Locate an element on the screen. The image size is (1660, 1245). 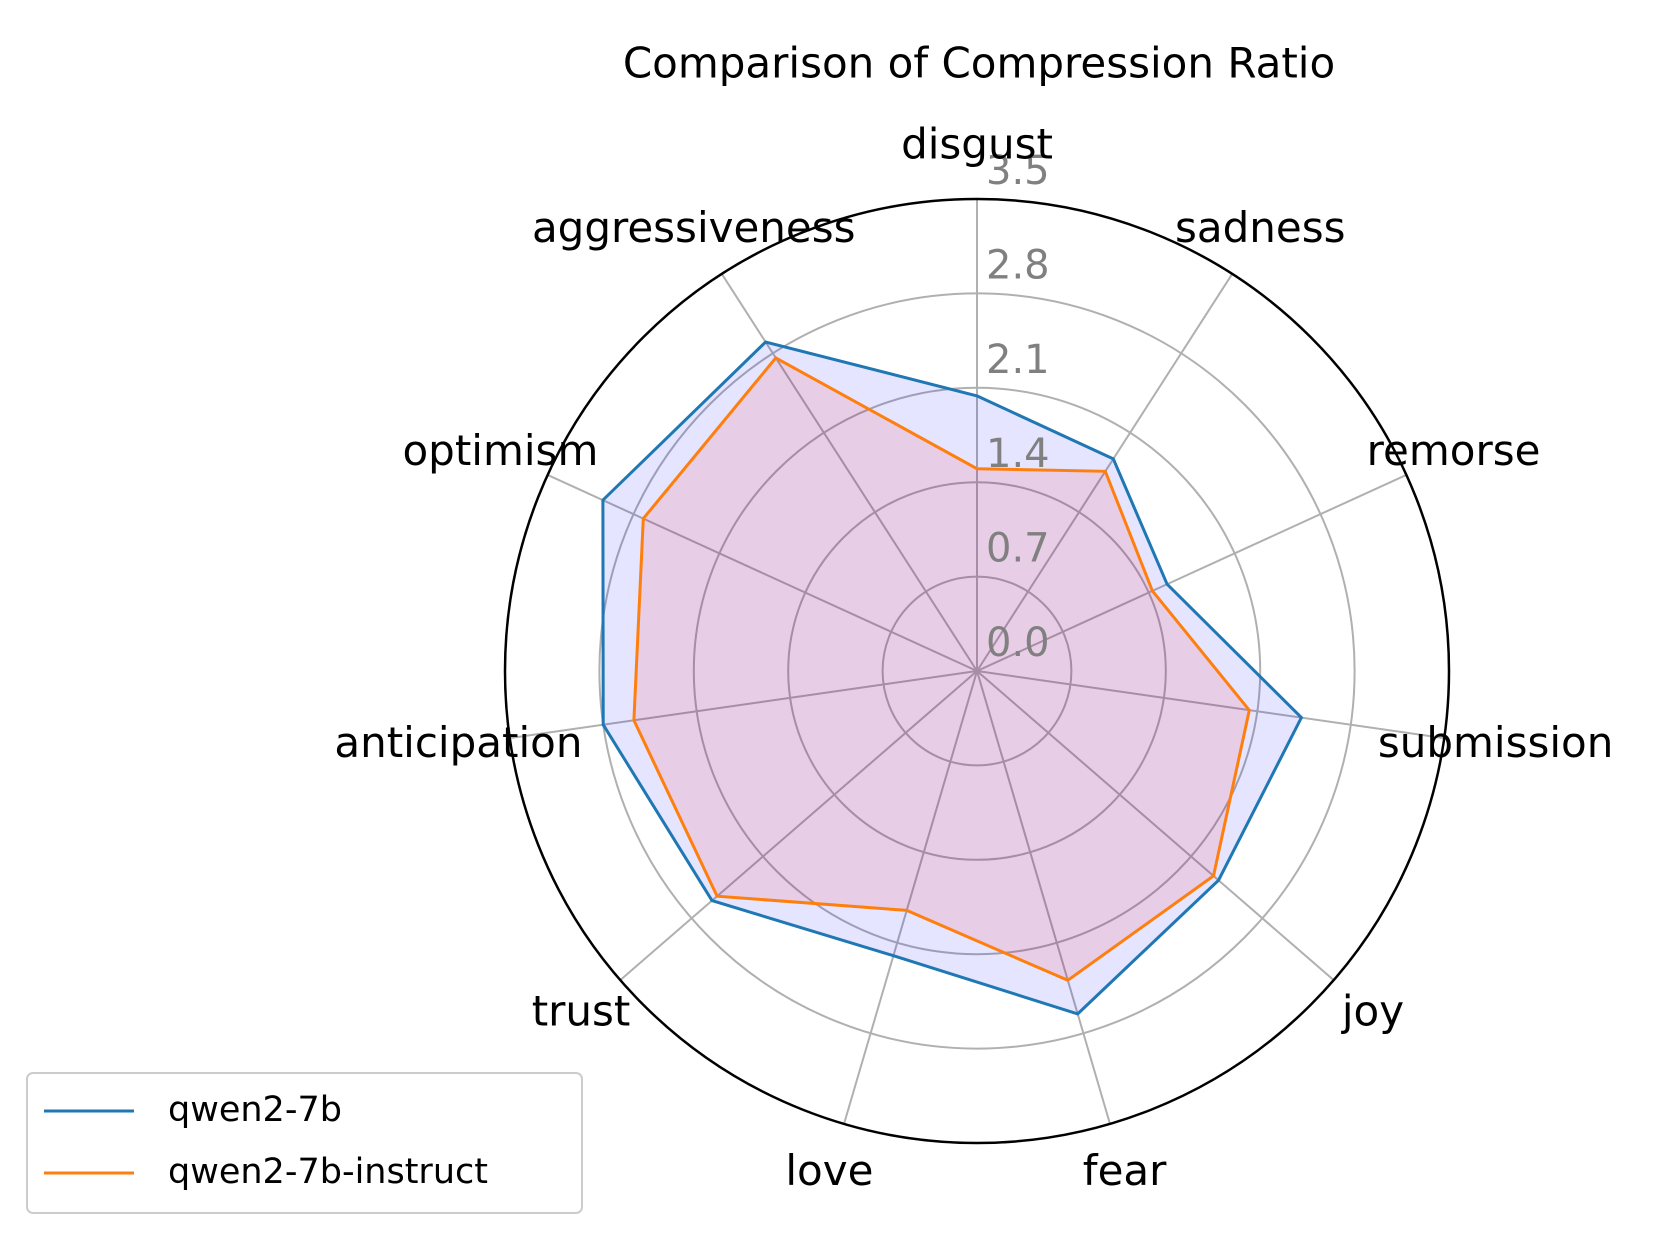
category-label: joy is located at coordinates (1372, 1011).